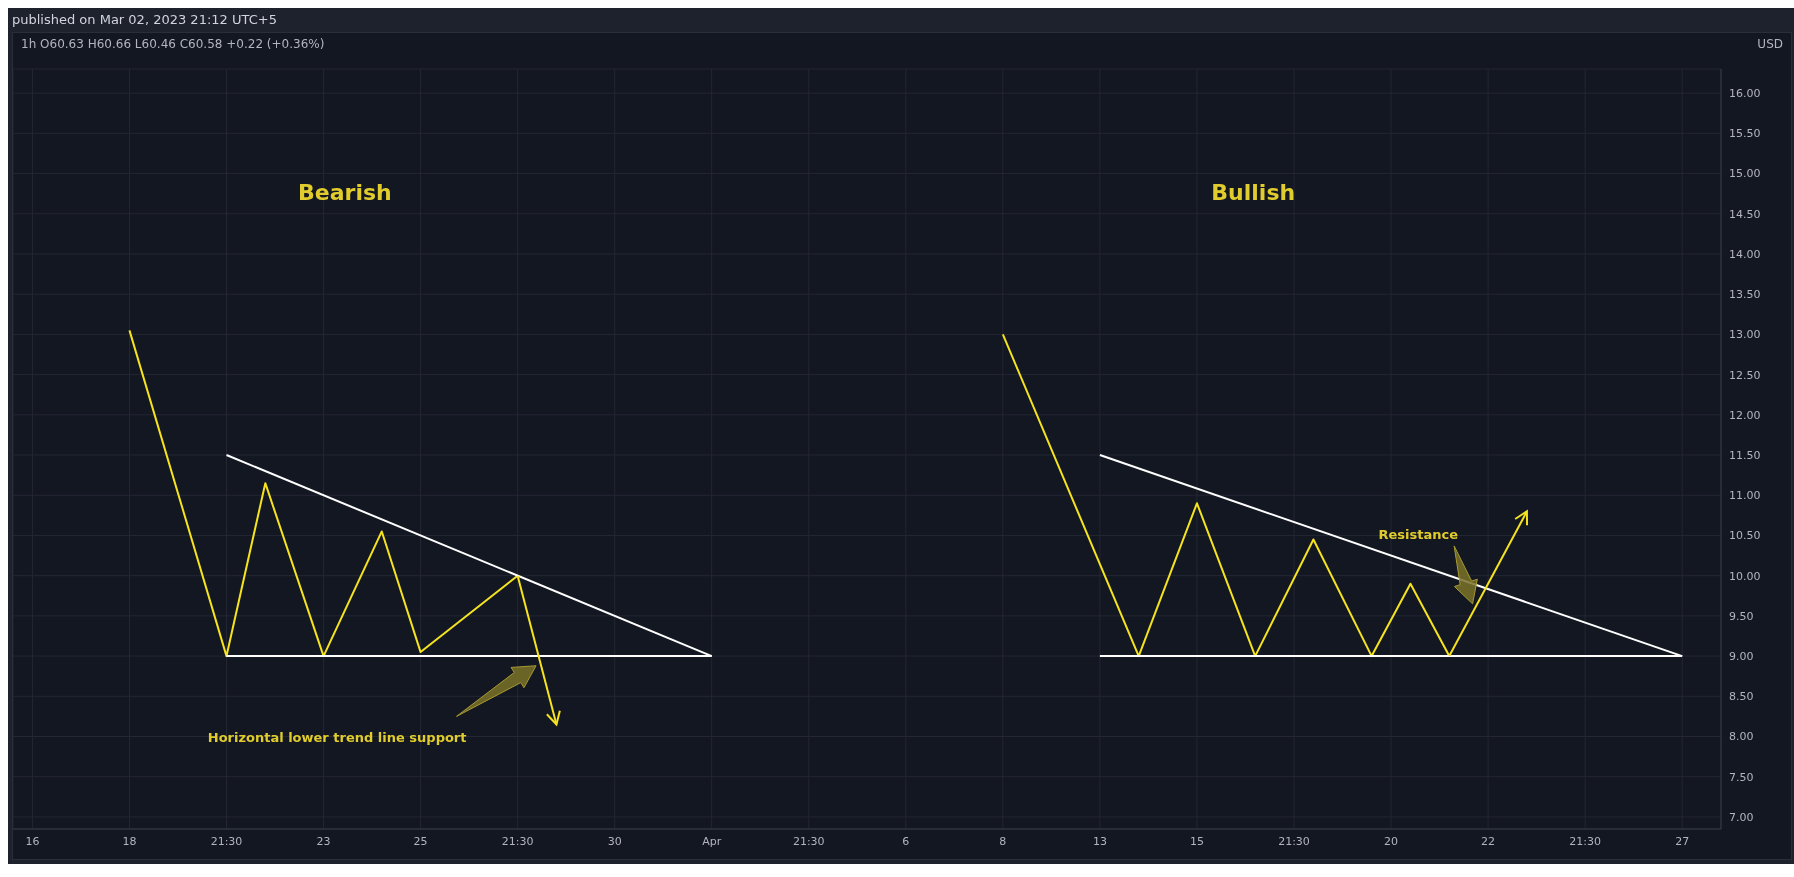 This screenshot has height=877, width=1794. Describe the element at coordinates (1745, 496) in the screenshot. I see `y-tick-label: 11.00` at that location.